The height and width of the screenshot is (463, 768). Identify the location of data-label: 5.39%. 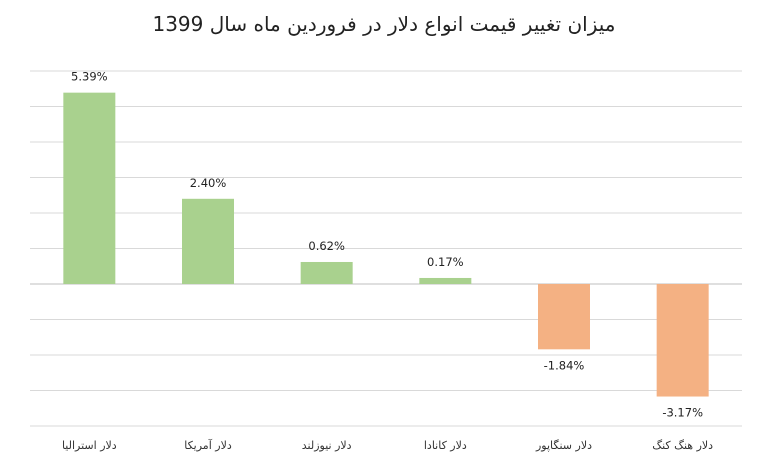
(89, 77).